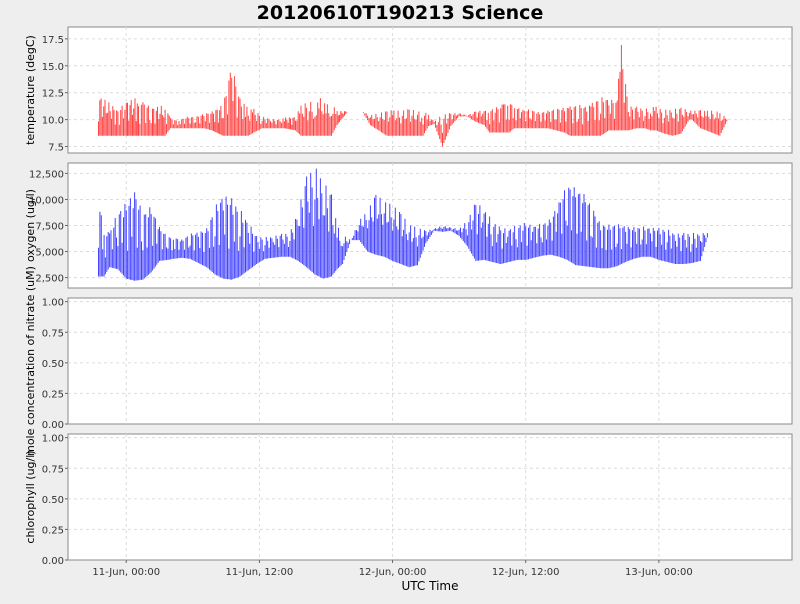 The width and height of the screenshot is (800, 604). What do you see at coordinates (400, 13) in the screenshot?
I see `chart-title: 20120610T190213 Science` at bounding box center [400, 13].